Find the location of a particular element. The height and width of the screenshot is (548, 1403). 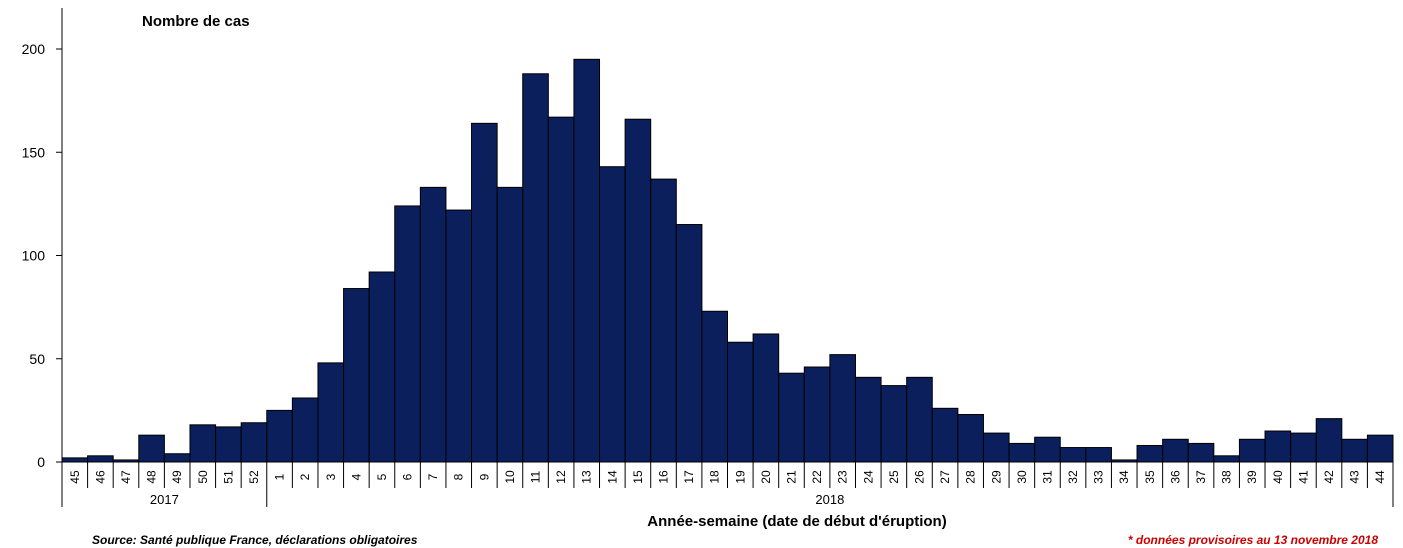

x-tick-label: 5 is located at coordinates (382, 476).